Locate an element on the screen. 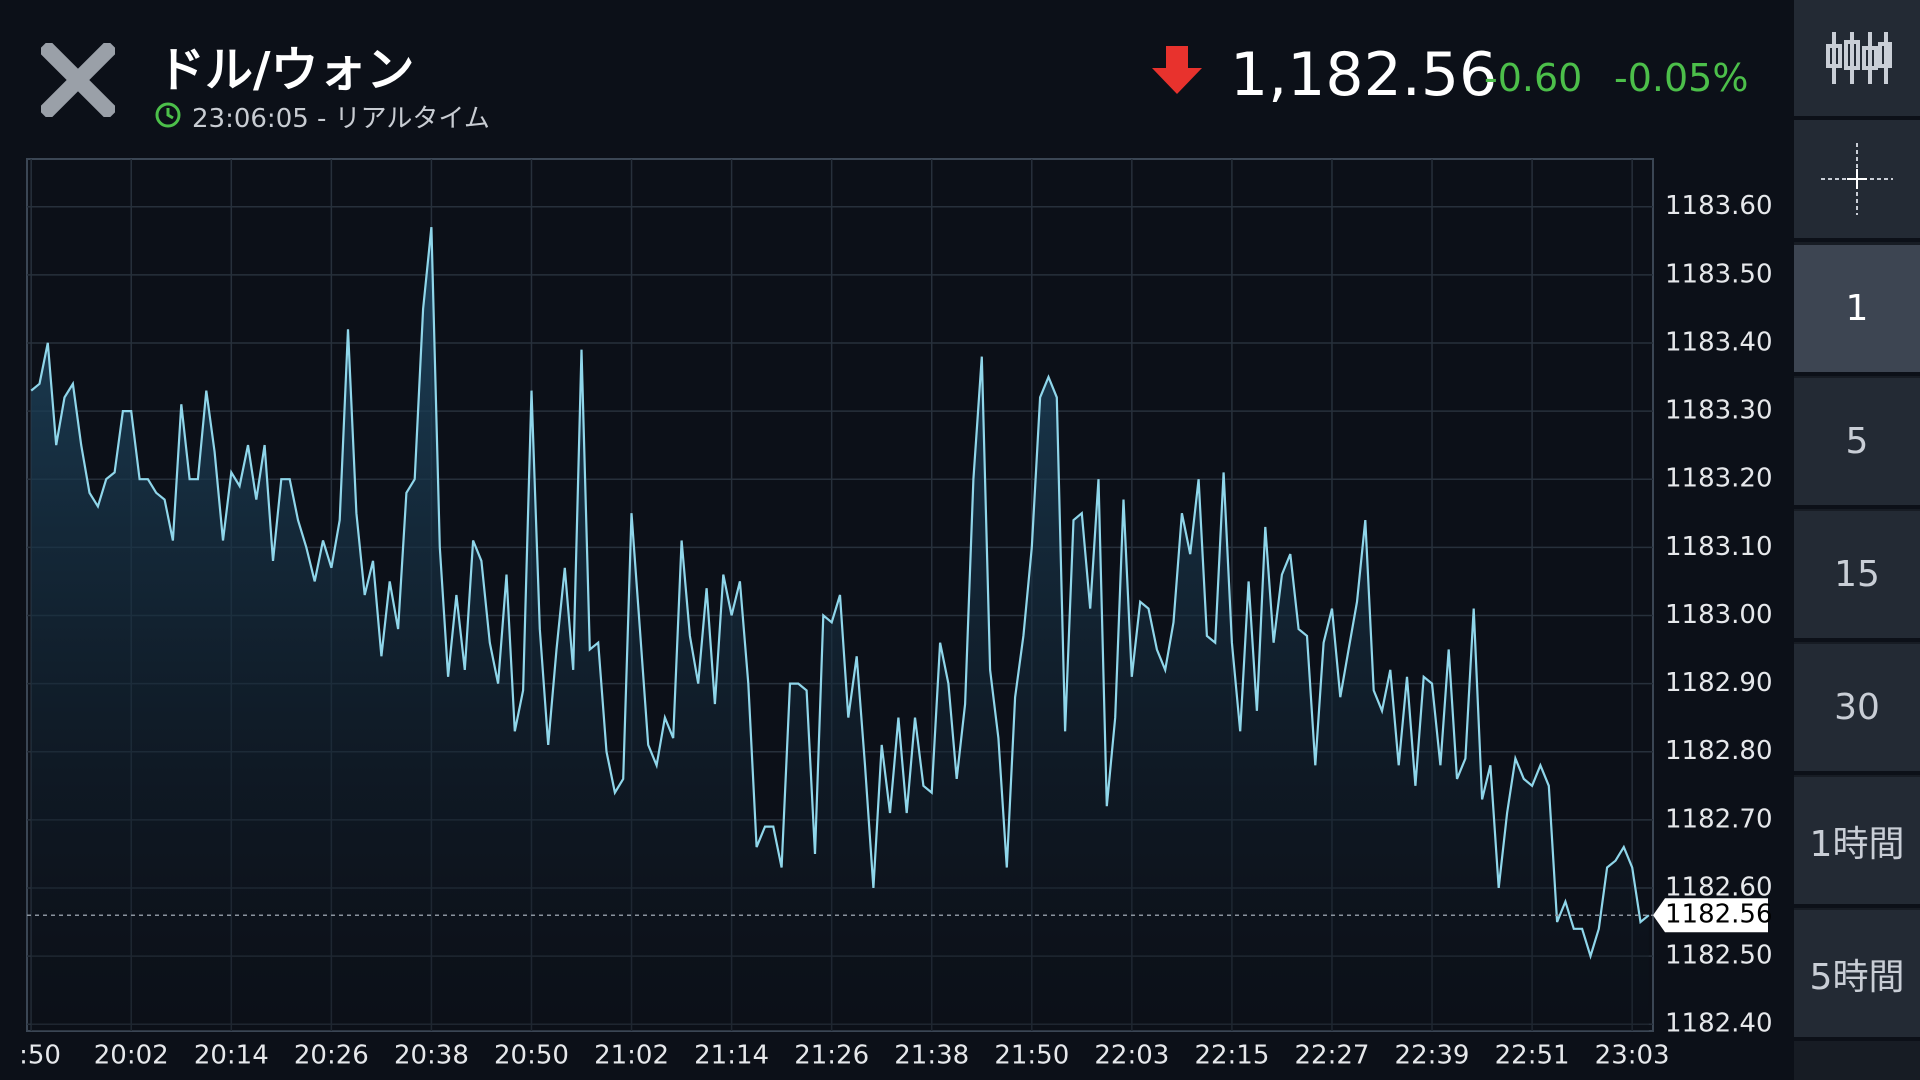 This screenshot has height=1080, width=1920. y-tick-label: 1183.40 is located at coordinates (1719, 342).